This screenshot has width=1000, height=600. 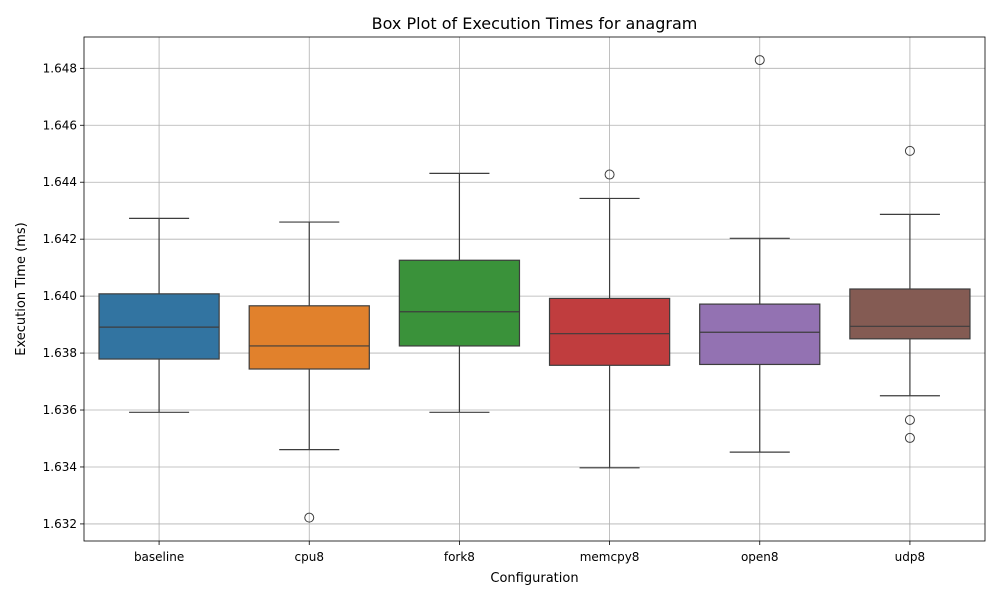 I want to click on y-tick-label: 1.646, so click(x=60, y=125).